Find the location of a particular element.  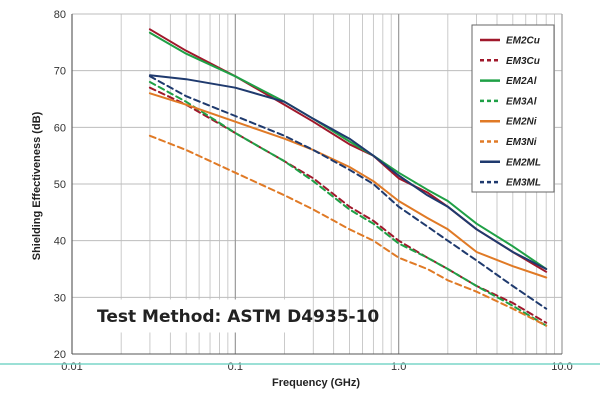

y-tick-label: 50 is located at coordinates (60, 185).